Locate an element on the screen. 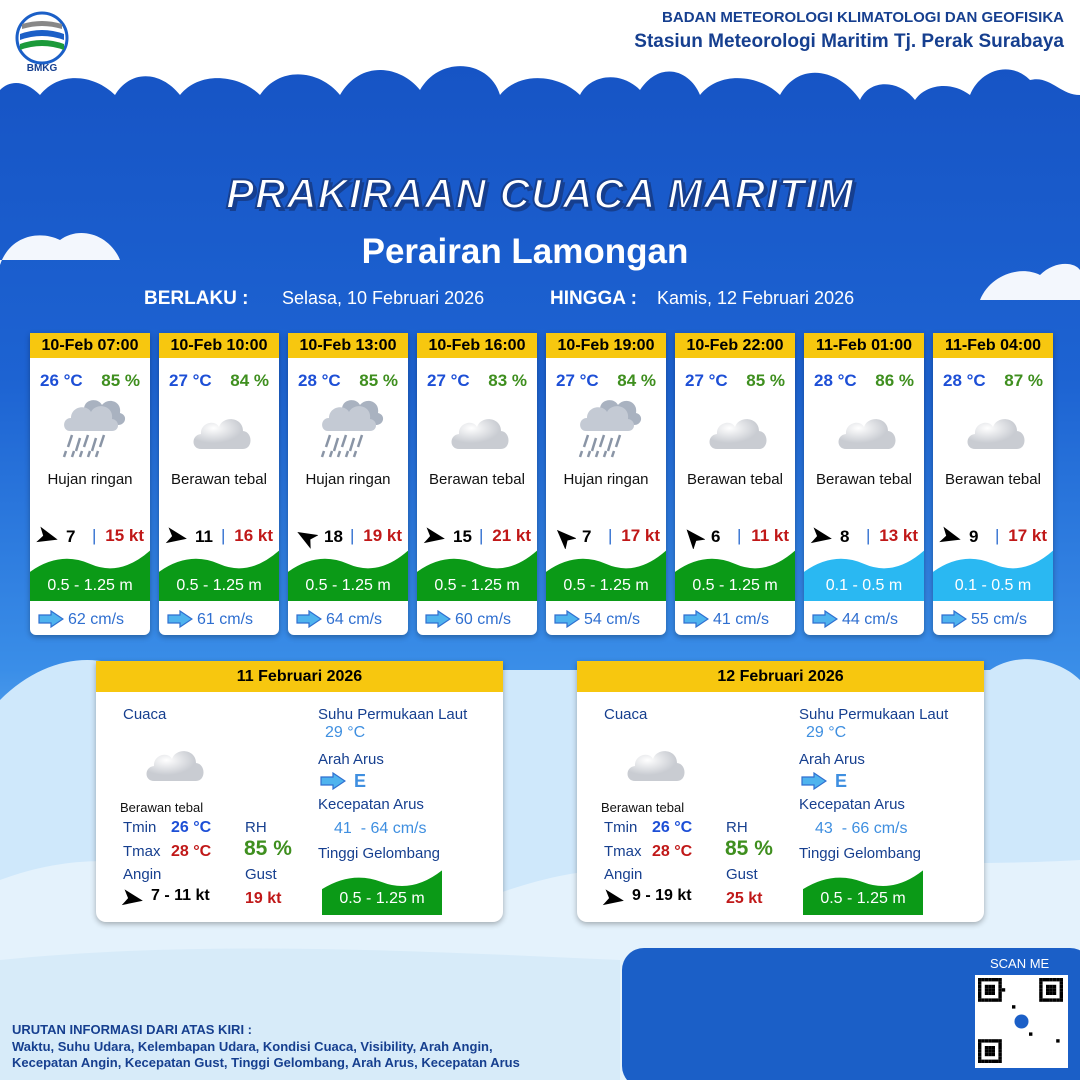 Image resolution: width=1080 pixels, height=1080 pixels. logo is located at coordinates (42, 38).